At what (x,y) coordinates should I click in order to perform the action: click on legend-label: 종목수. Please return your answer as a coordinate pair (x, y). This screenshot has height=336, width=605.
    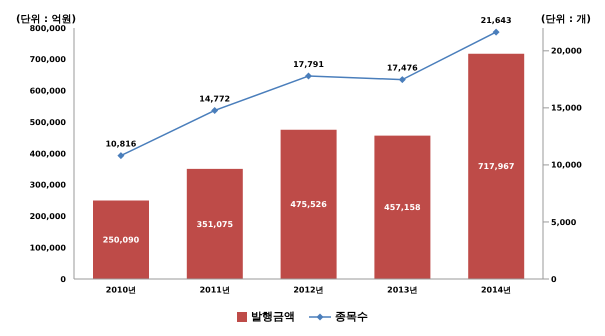
    Looking at the image, I should click on (351, 316).